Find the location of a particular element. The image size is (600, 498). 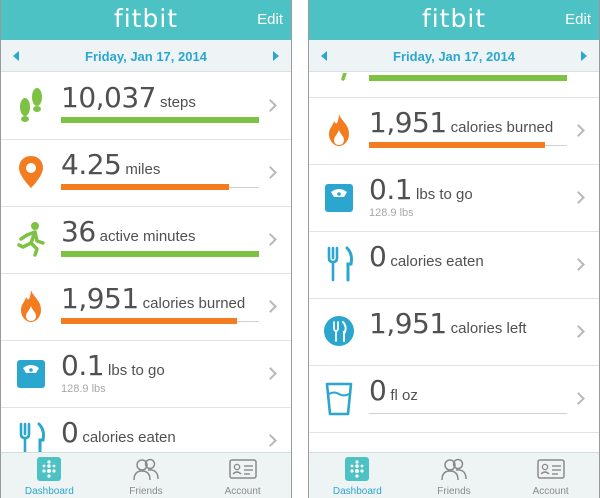

stat-value: 10,037 is located at coordinates (108, 97).